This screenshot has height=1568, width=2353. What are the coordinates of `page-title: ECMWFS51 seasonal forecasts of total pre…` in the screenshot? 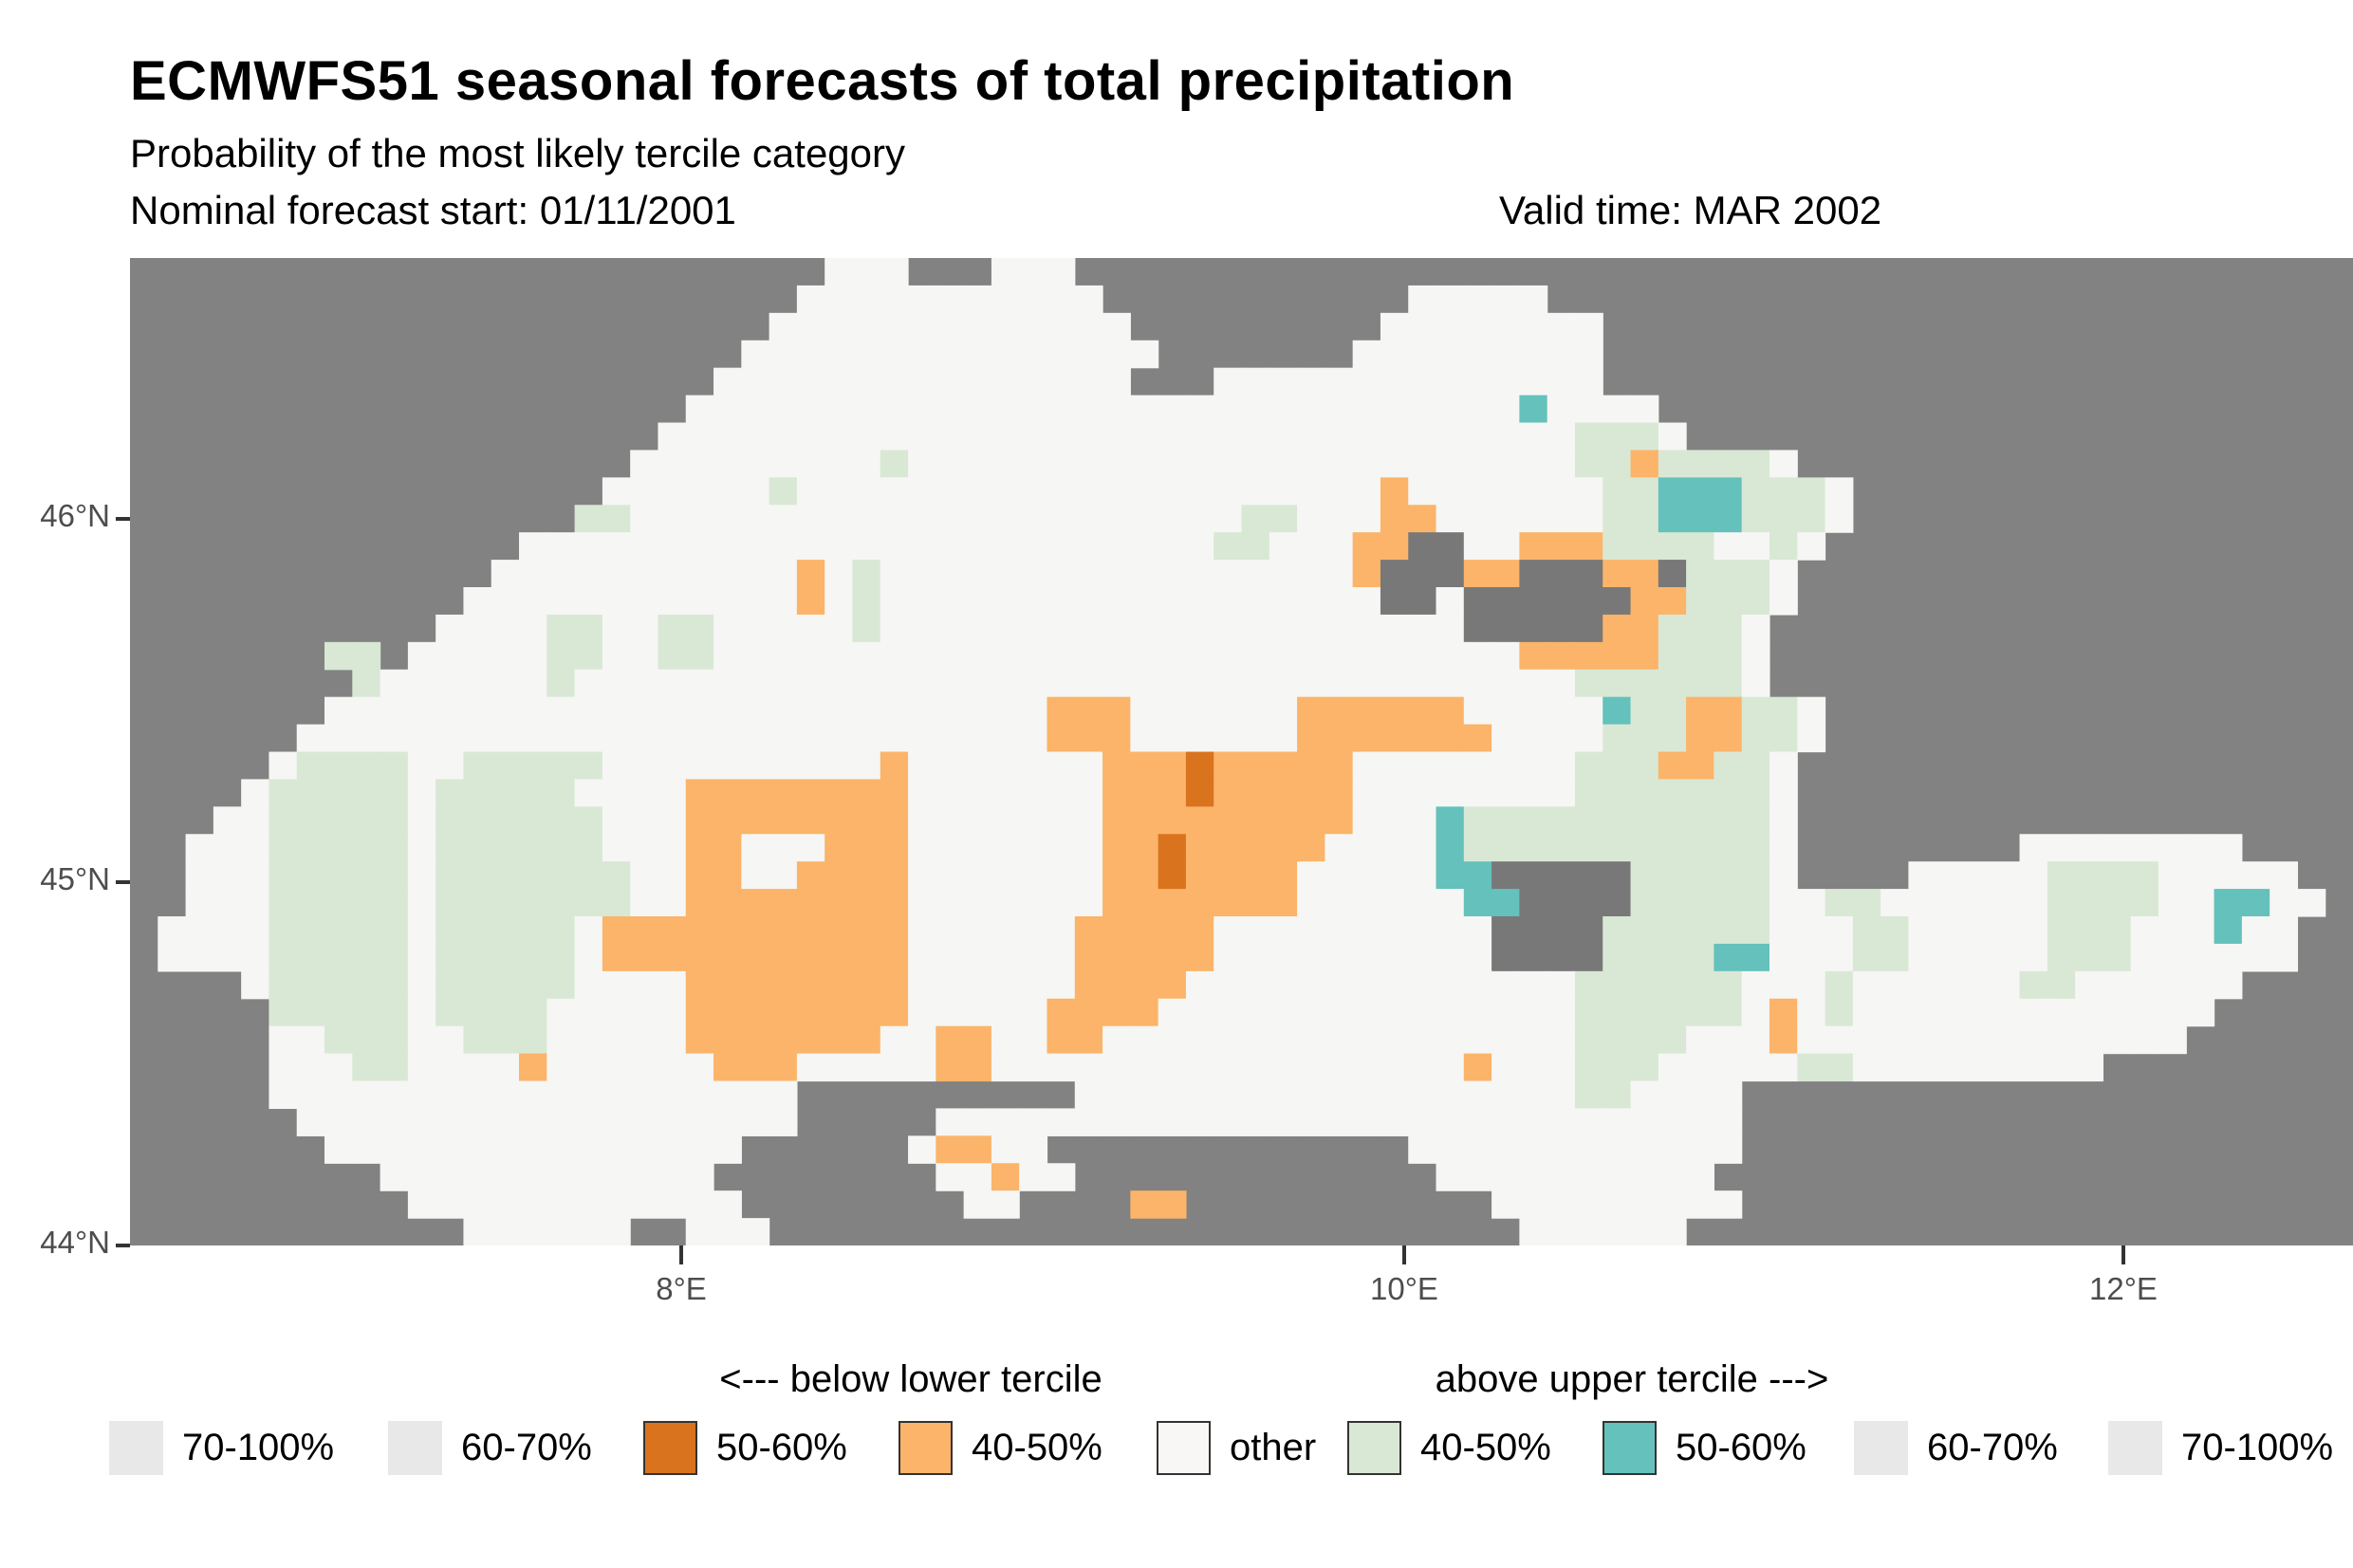 It's located at (822, 81).